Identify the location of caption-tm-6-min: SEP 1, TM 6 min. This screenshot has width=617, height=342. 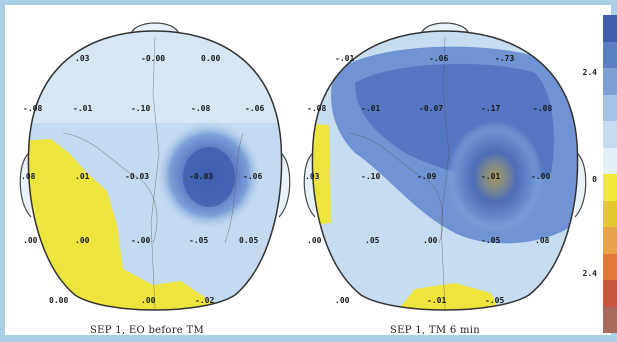
(435, 330).